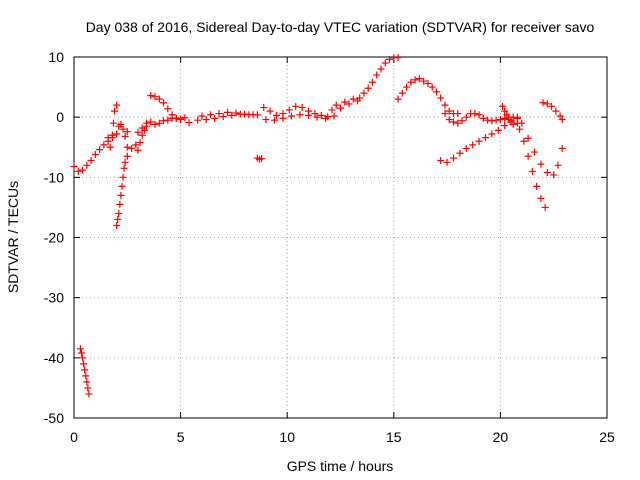 This screenshot has width=640, height=480. I want to click on series-seg-n, so click(379, 78).